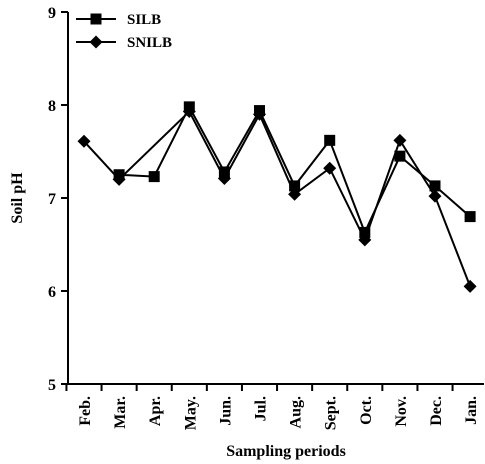 This screenshot has height=464, width=485. I want to click on x-tick-label: Mar., so click(120, 412).